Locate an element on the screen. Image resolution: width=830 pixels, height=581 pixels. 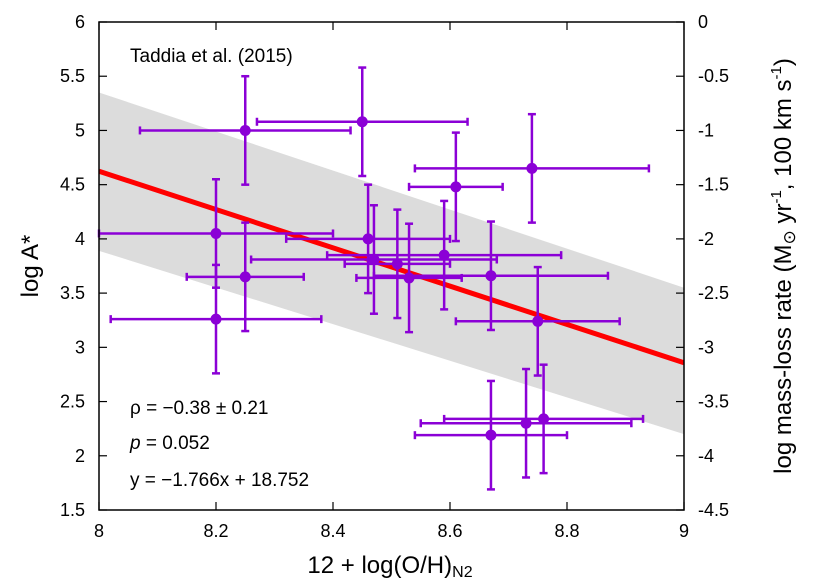
y2-exp2: -1 is located at coordinates (776, 72).